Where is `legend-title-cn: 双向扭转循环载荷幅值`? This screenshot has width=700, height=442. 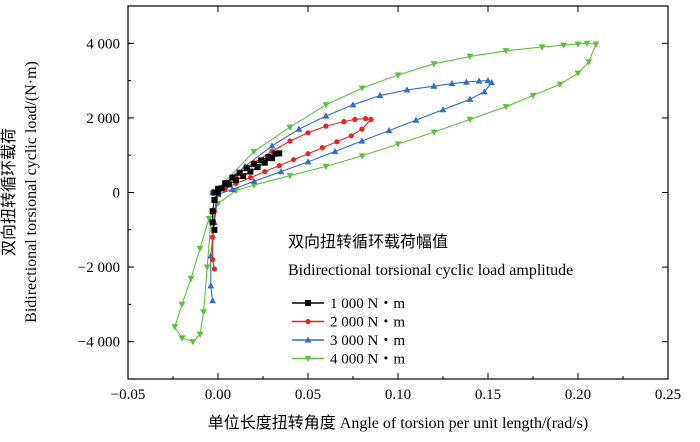
legend-title-cn: 双向扭转循环载荷幅值 is located at coordinates (368, 242).